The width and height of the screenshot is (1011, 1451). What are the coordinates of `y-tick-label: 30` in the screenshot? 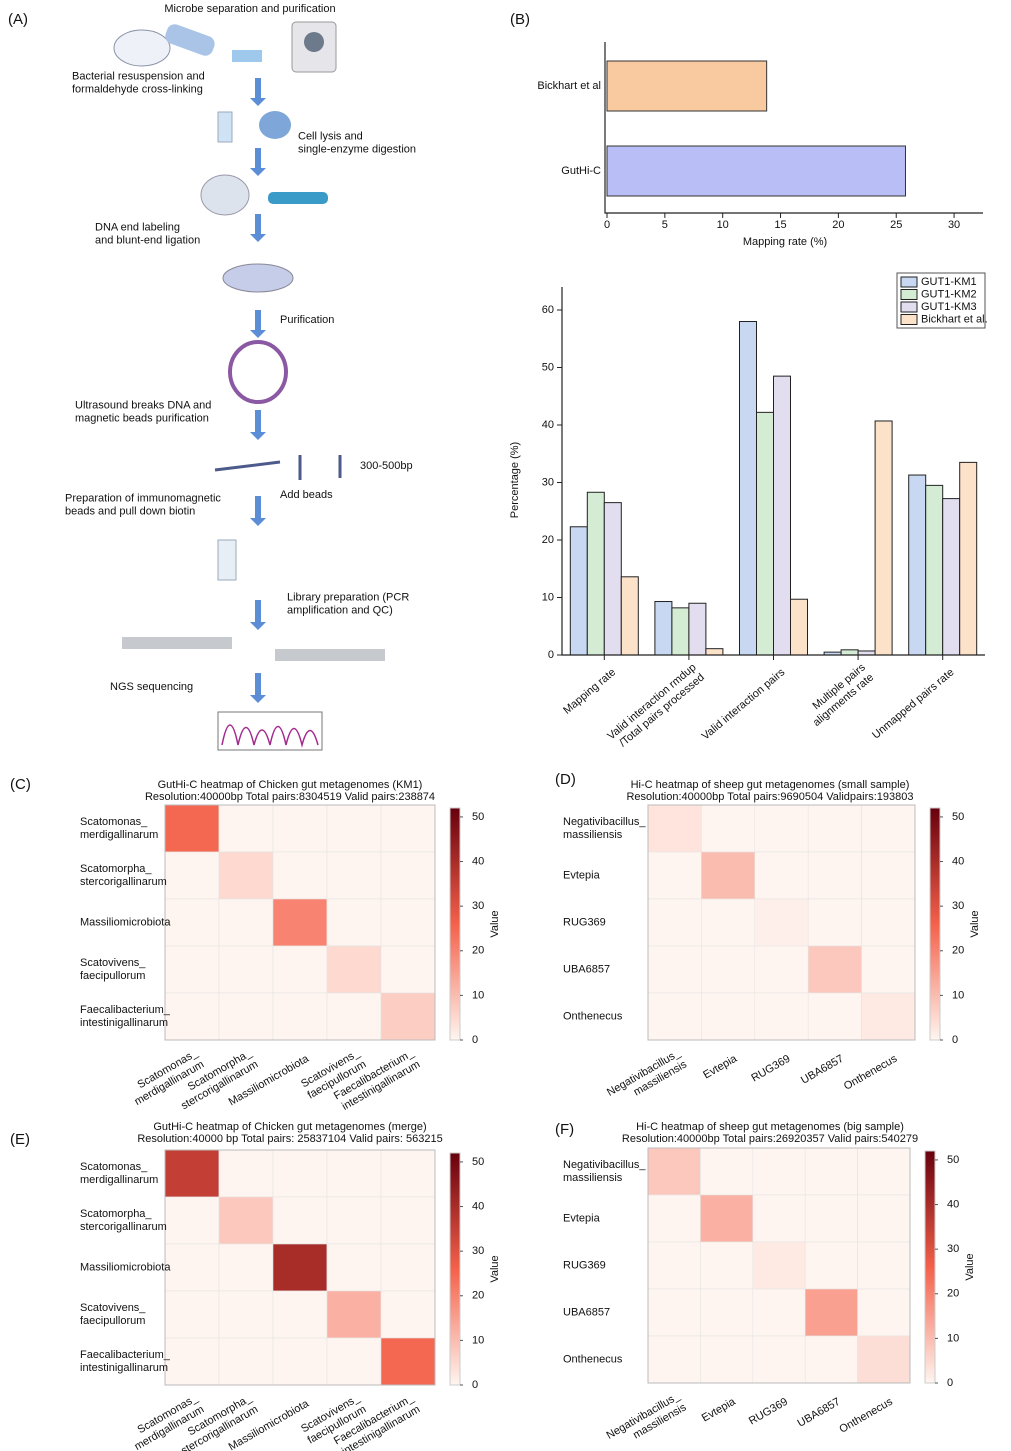 It's located at (548, 482).